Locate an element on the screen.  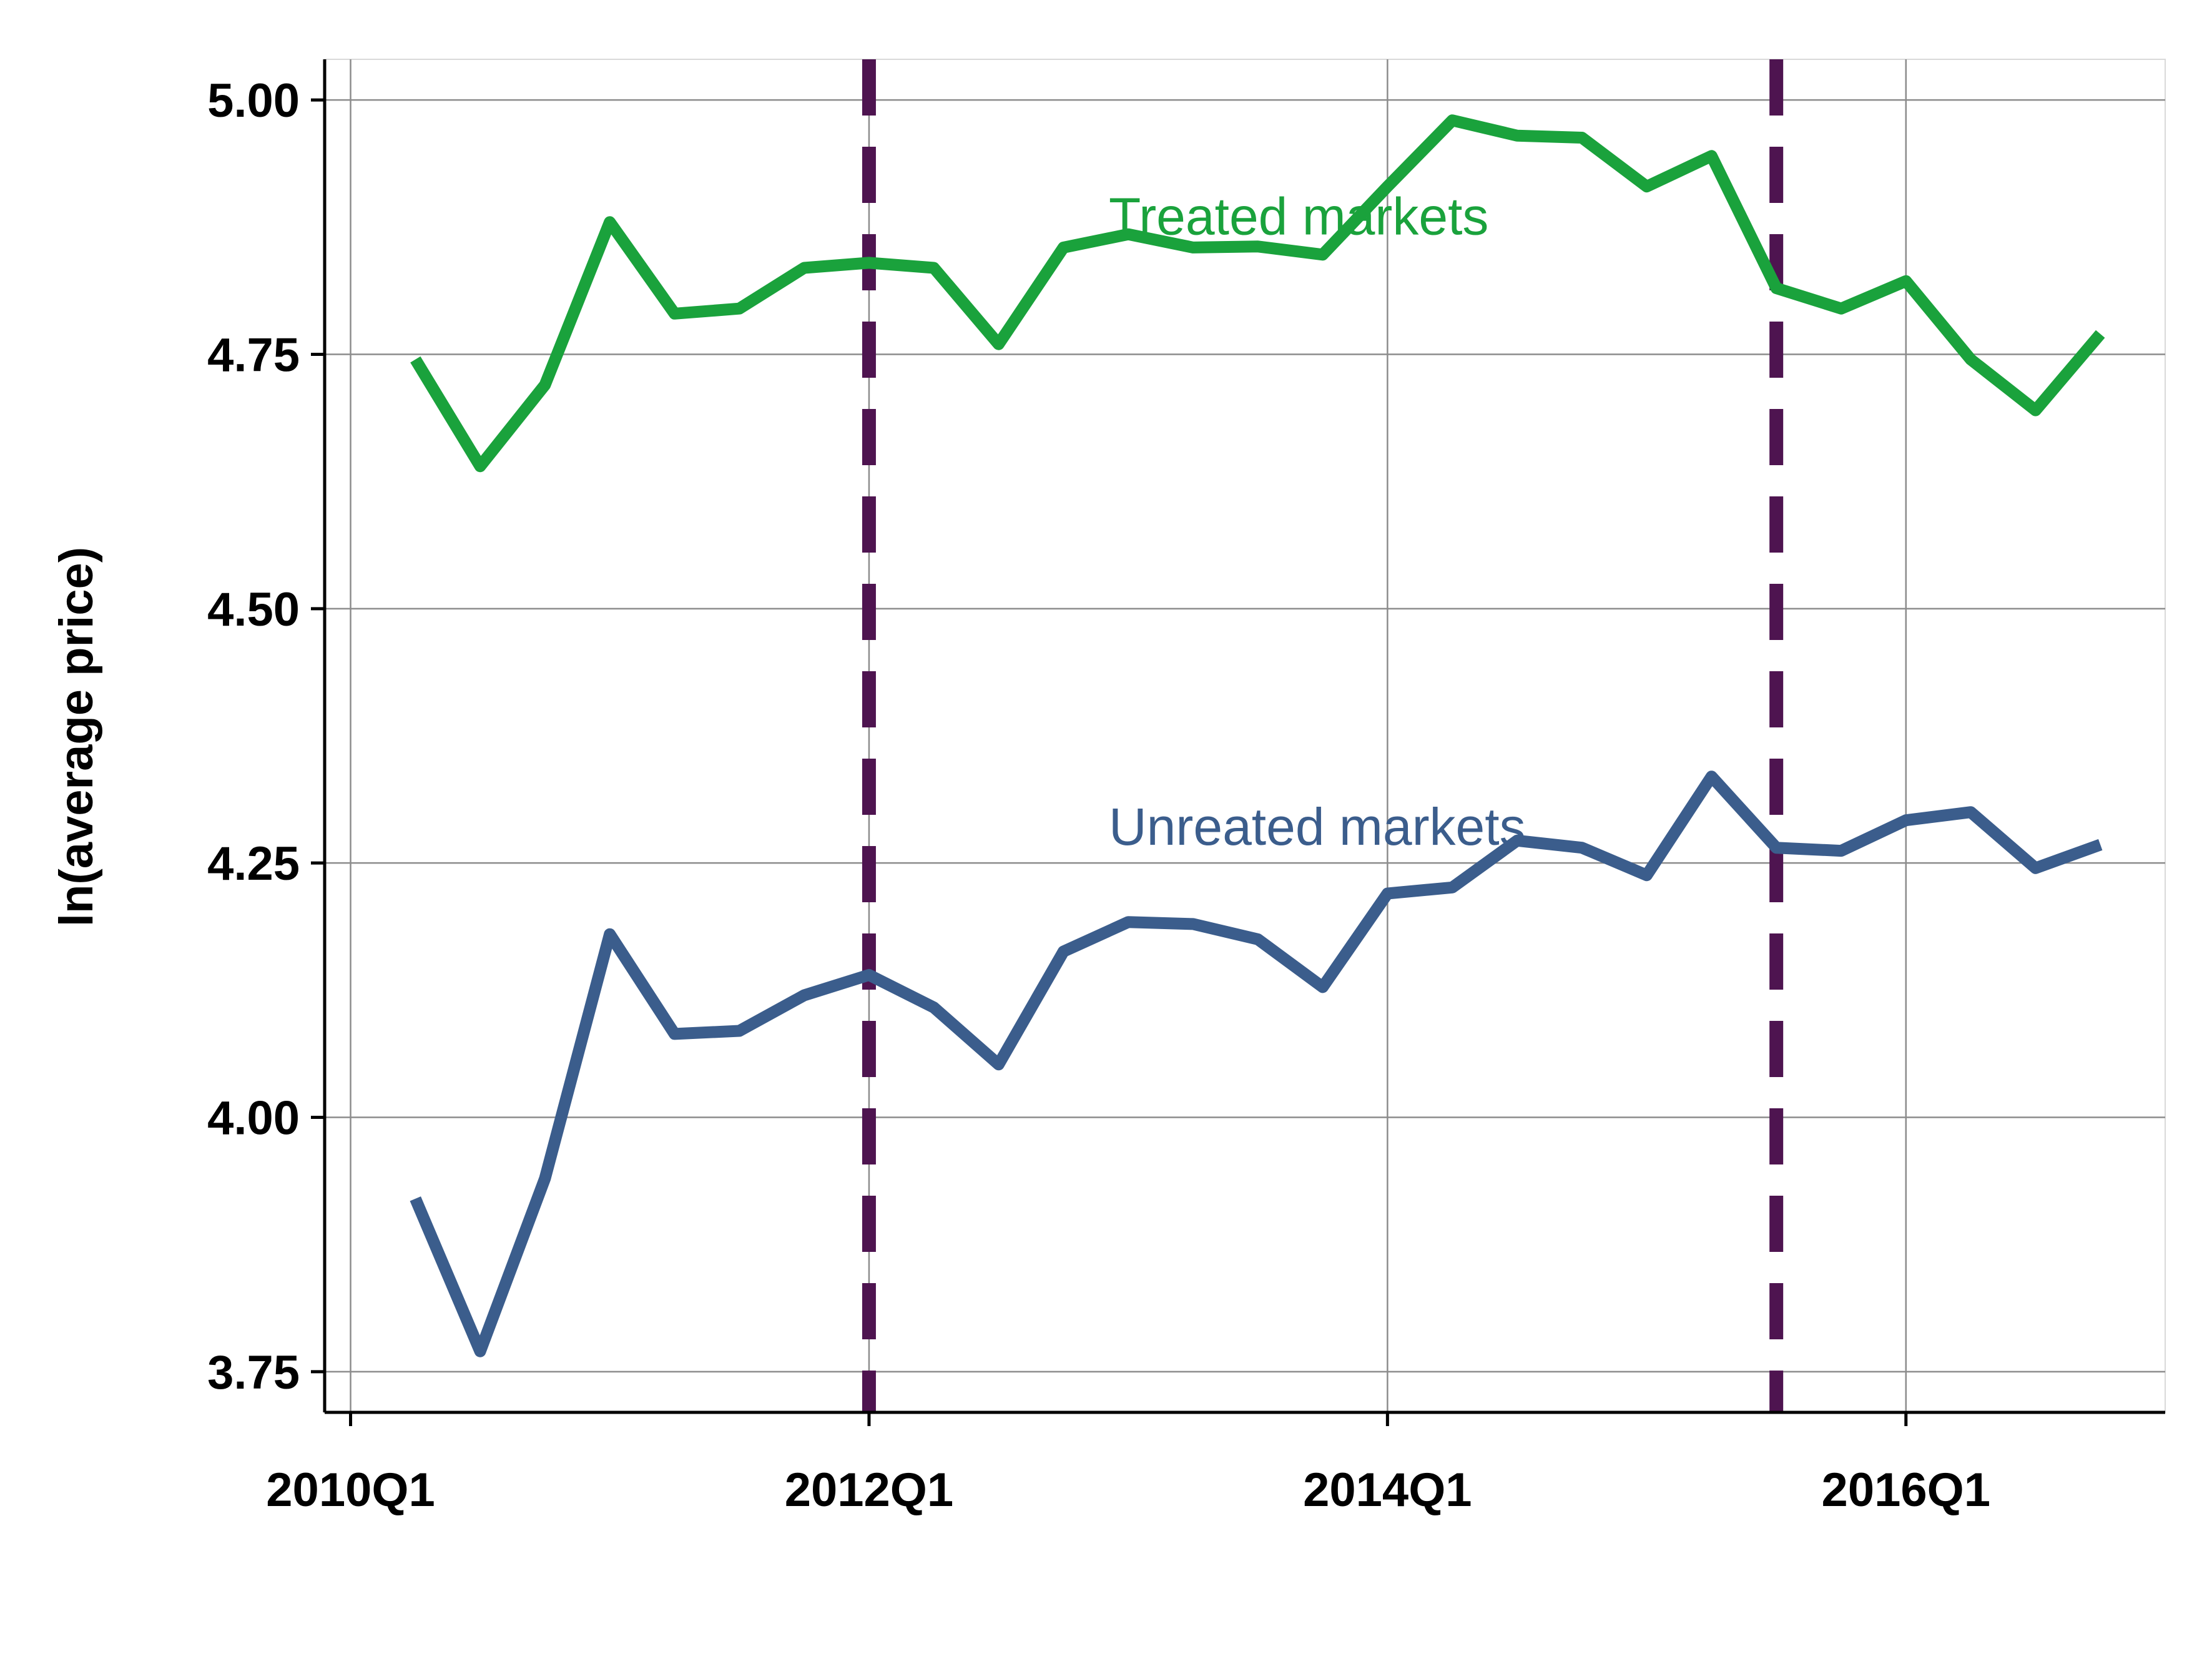
x-tick-label: 2014Q1 is located at coordinates (1387, 1490).